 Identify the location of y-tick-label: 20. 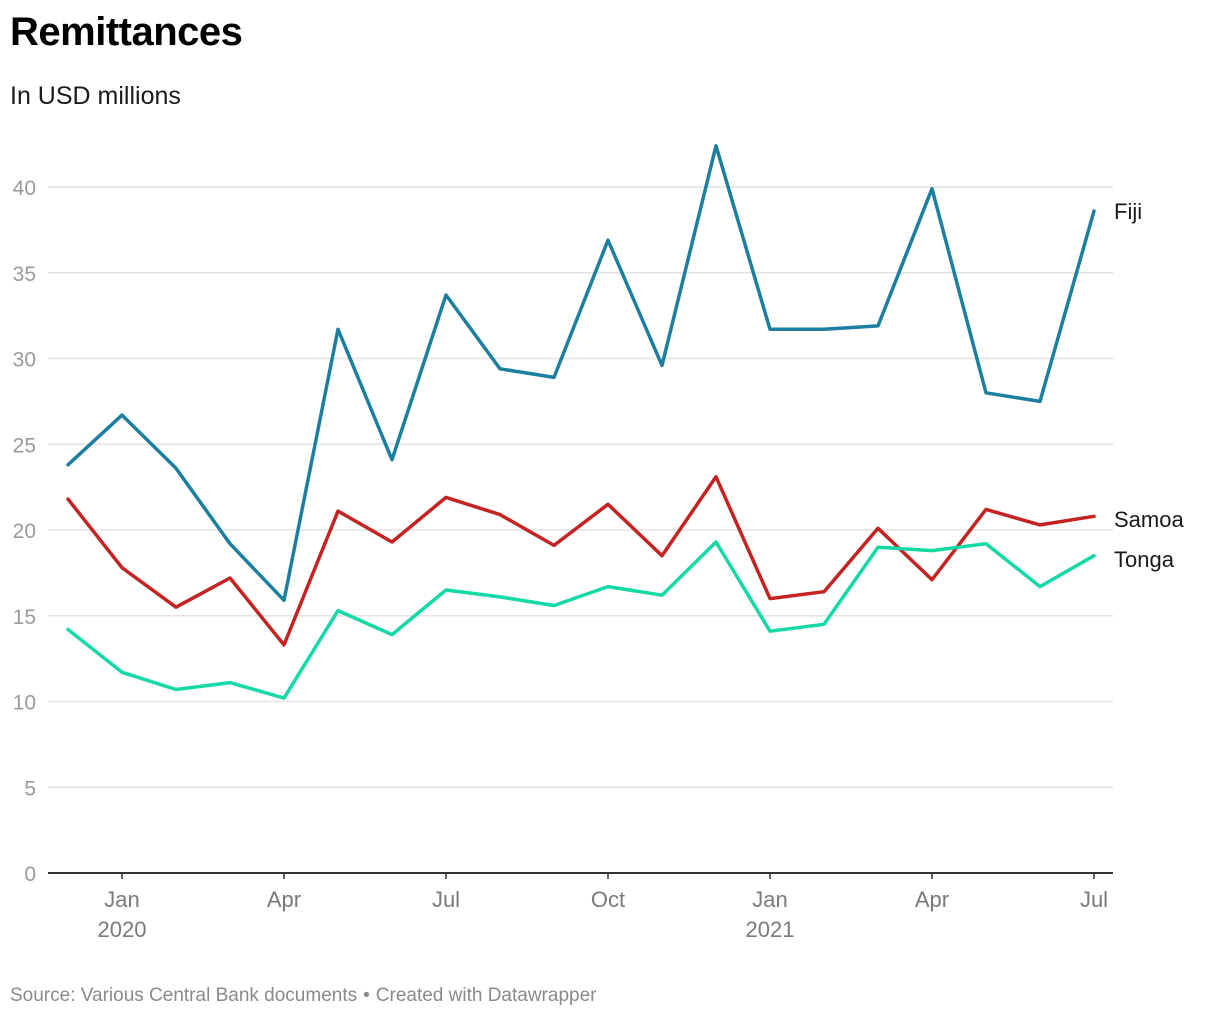
(24, 531).